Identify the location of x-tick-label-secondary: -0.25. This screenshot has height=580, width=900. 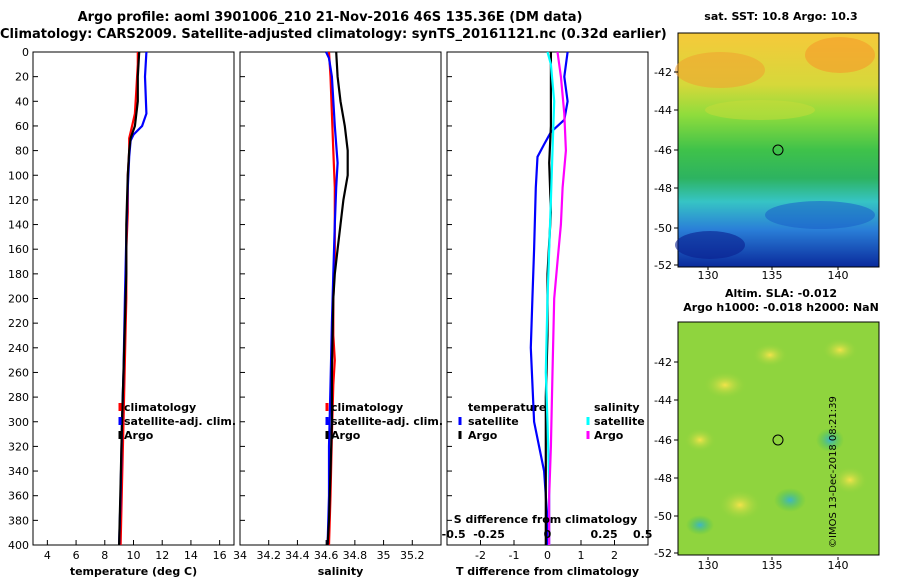
(489, 534).